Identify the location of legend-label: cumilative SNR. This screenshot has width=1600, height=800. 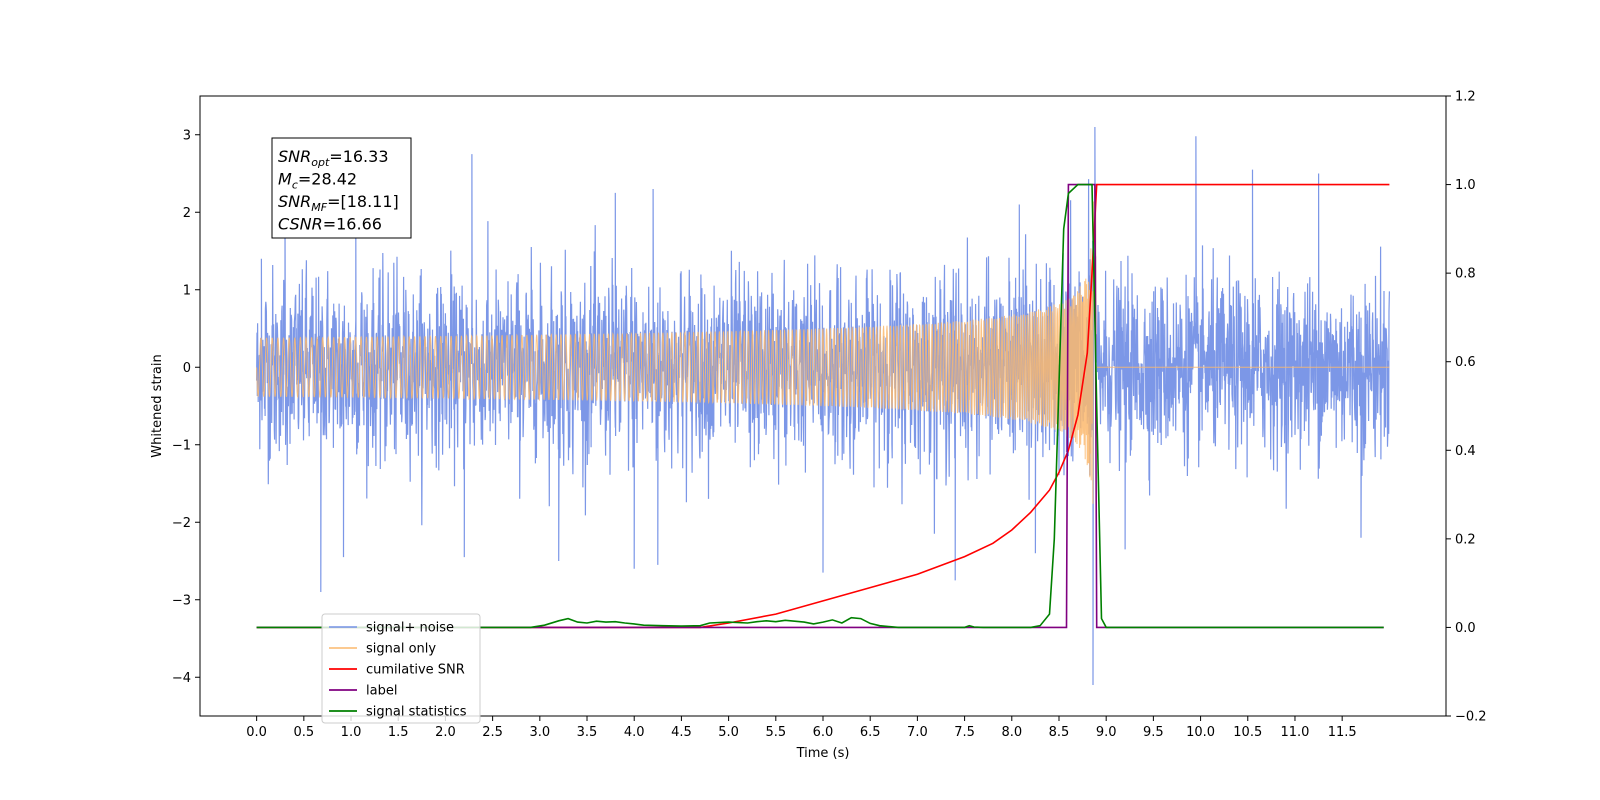
(415, 670).